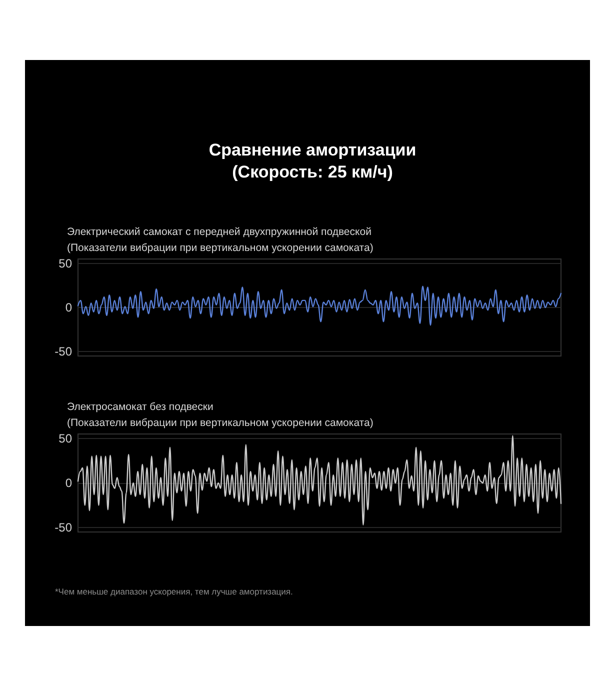 The image size is (615, 699). I want to click on chart-subtitle: Электросамокат без подвески (Показатели вибрации при вертикальном ускорении самоката), so click(220, 415).